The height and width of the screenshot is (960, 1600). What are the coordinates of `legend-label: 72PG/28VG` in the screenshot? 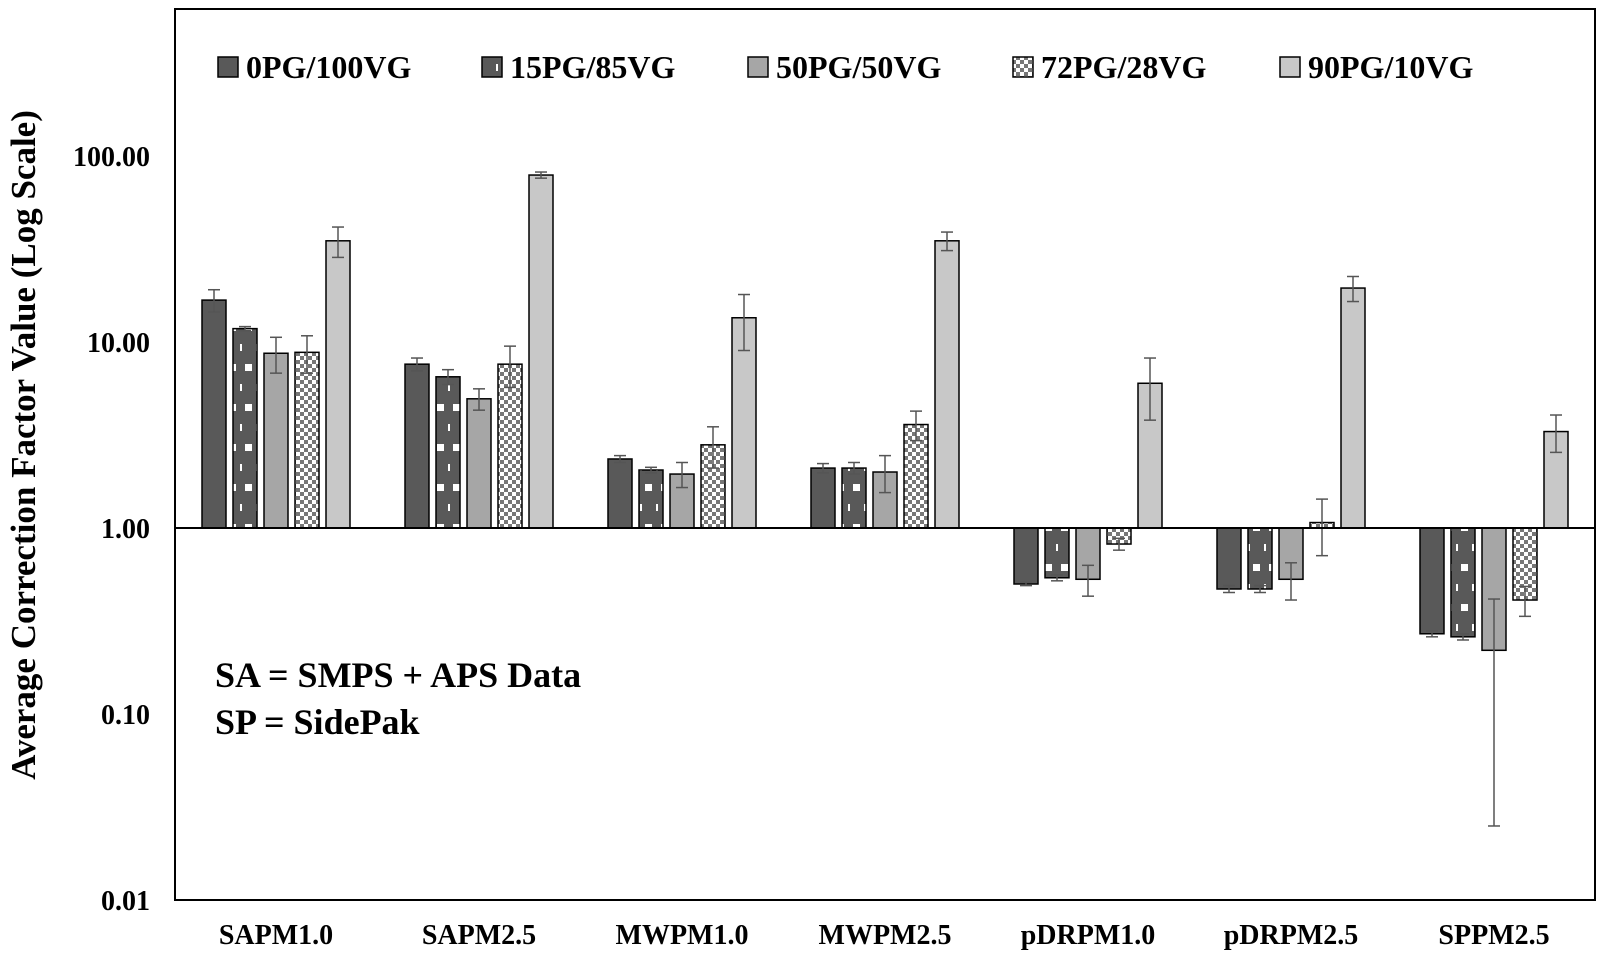 It's located at (1123, 67).